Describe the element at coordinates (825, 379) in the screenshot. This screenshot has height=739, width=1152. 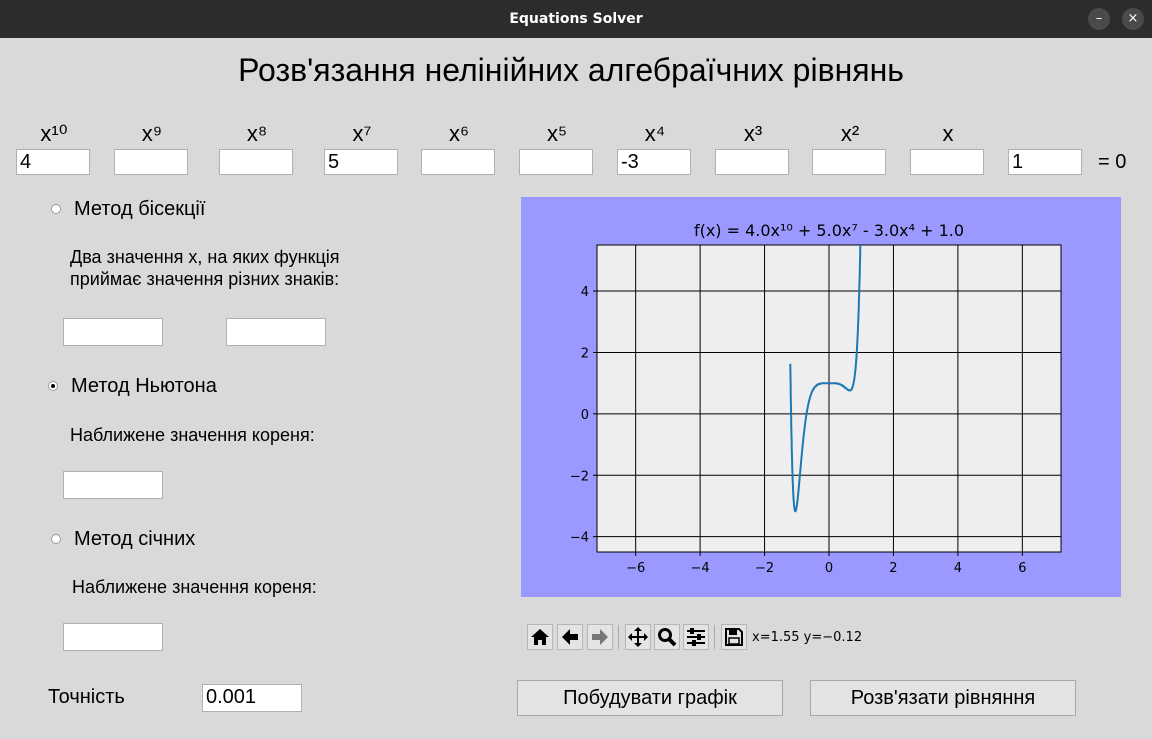
I see `function-curve` at that location.